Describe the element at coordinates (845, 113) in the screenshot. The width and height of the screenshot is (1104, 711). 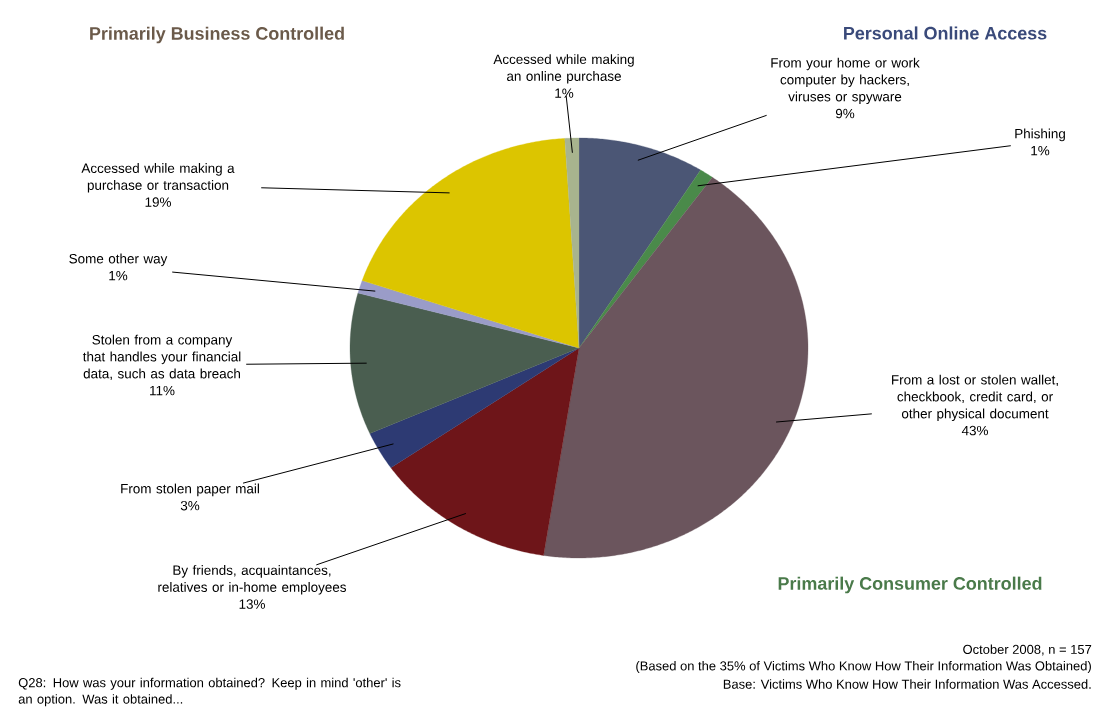
I see `data-label: 9%` at that location.